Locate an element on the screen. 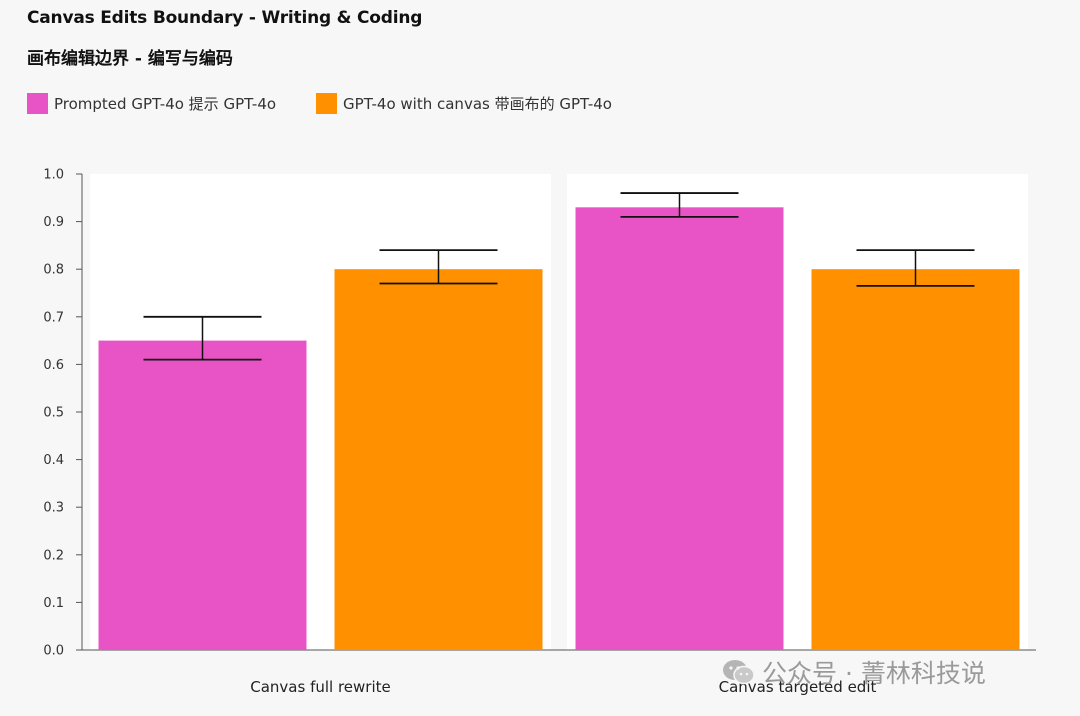 The height and width of the screenshot is (716, 1080). chart-subtitle: 画布编辑边界 - 编写与编码 is located at coordinates (130, 59).